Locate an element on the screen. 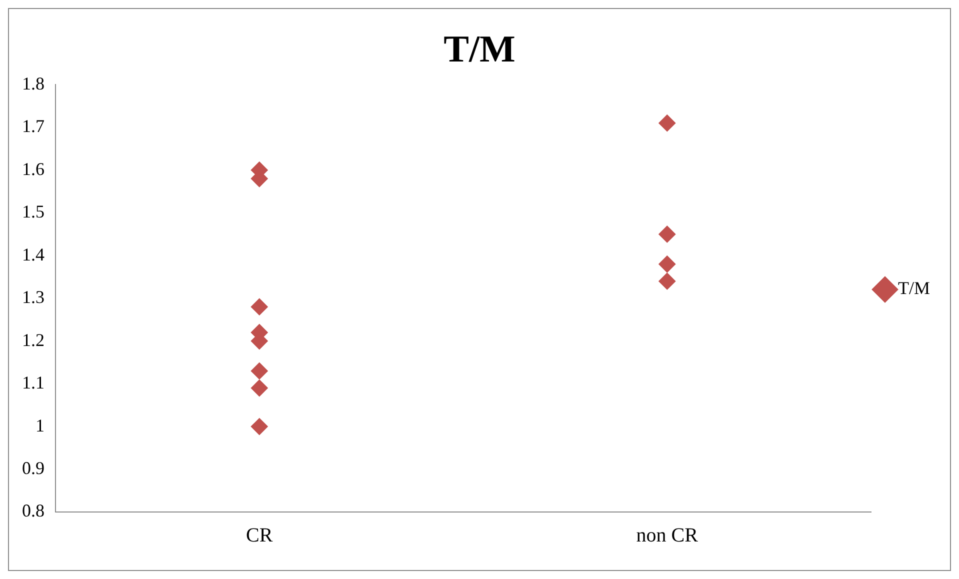 This screenshot has height=579, width=959. y-tick-label: 1 is located at coordinates (40, 425).